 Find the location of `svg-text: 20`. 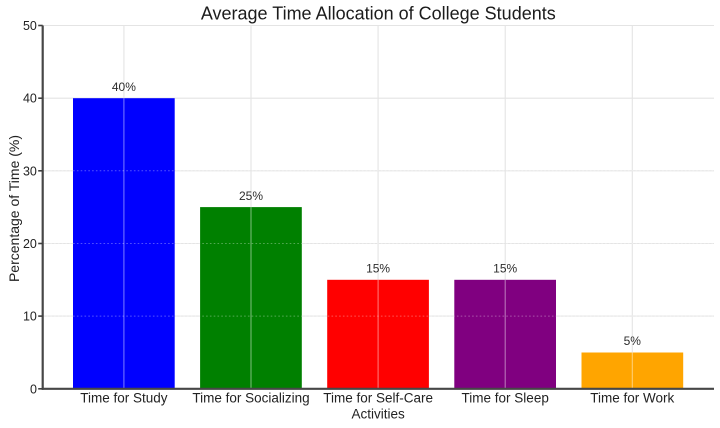

svg-text: 20 is located at coordinates (30, 244).